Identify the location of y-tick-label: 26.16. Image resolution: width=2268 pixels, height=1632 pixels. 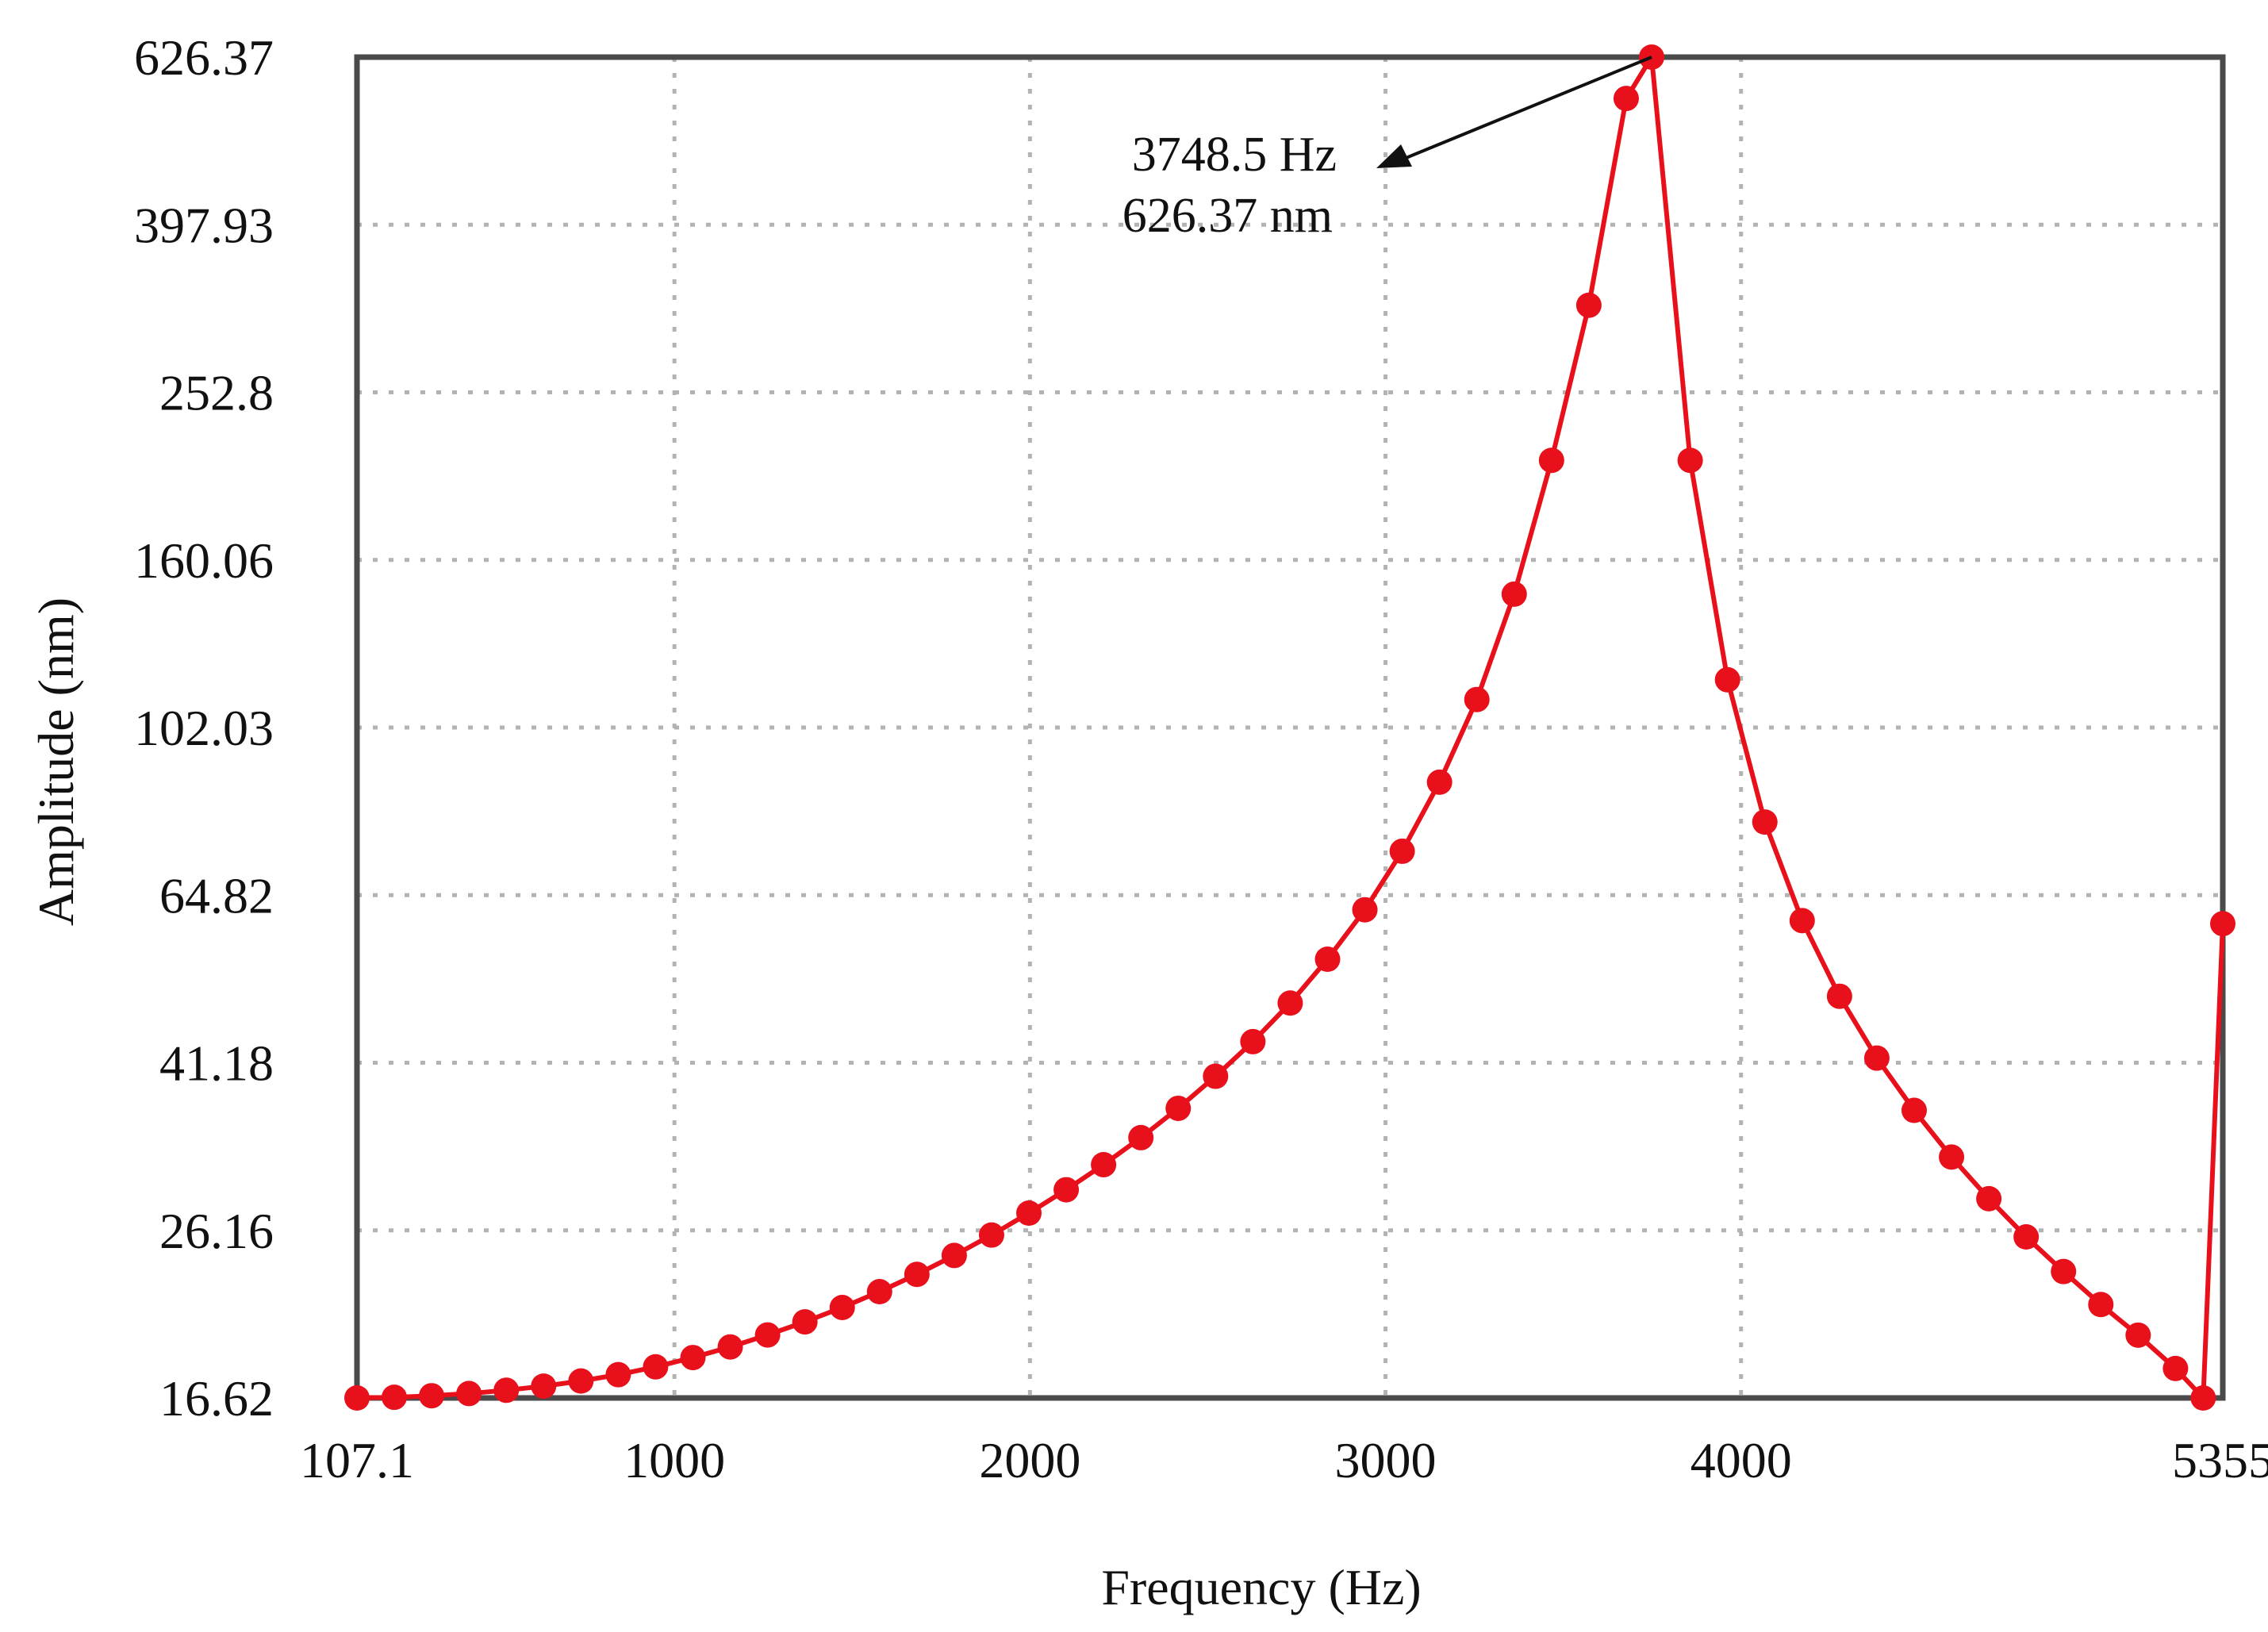
(217, 1231).